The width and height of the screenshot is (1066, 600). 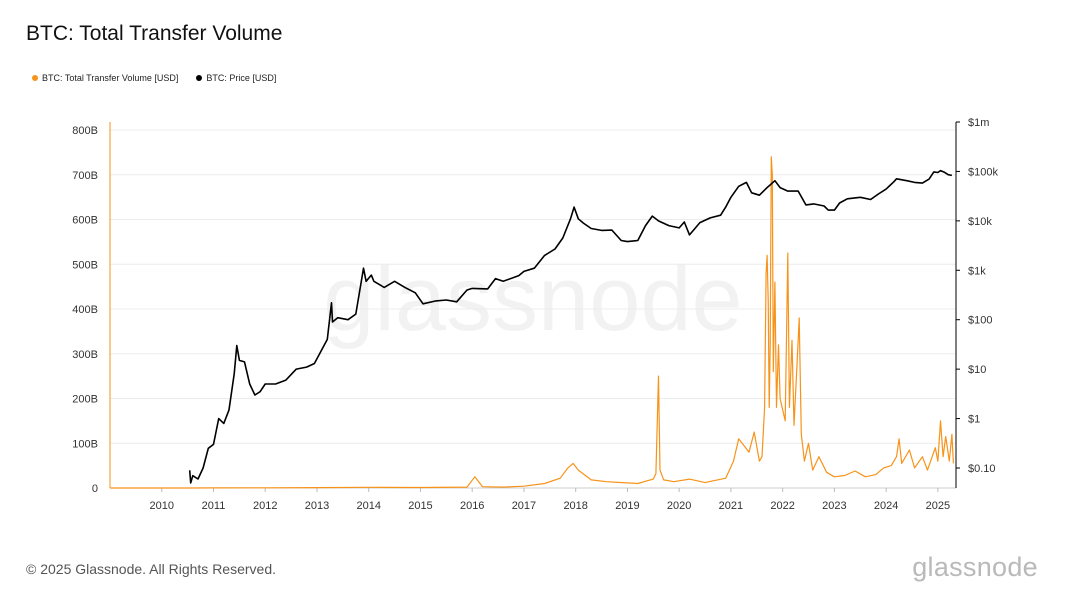 What do you see at coordinates (35, 78) in the screenshot?
I see `legend-swatch-volume` at bounding box center [35, 78].